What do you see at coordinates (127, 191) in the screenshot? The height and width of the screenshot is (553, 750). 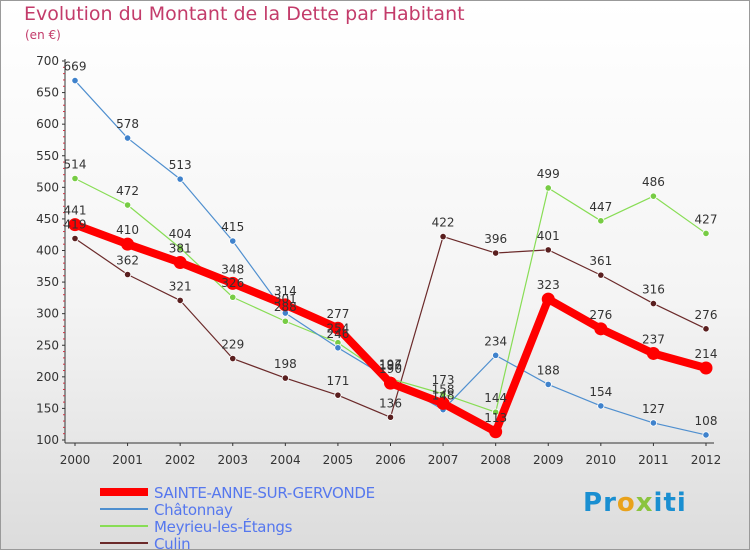 I see `data-label: 472` at bounding box center [127, 191].